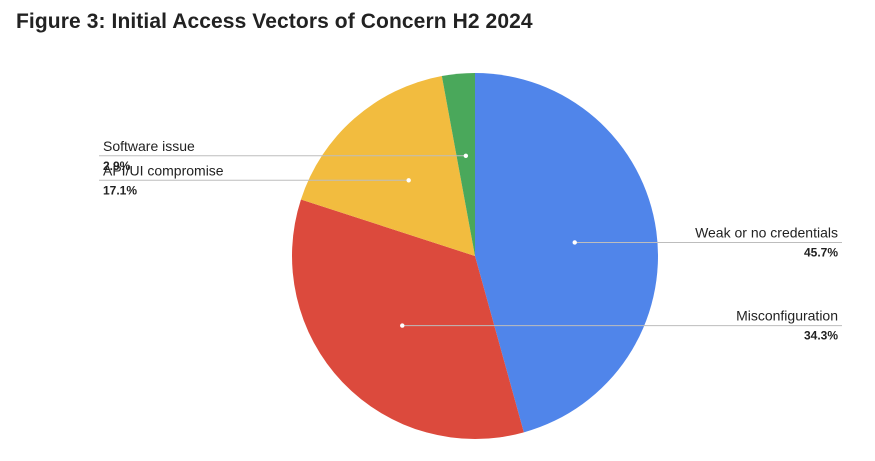 This screenshot has width=875, height=461. I want to click on slice-value-misconfiguration: 34.3%, so click(821, 336).